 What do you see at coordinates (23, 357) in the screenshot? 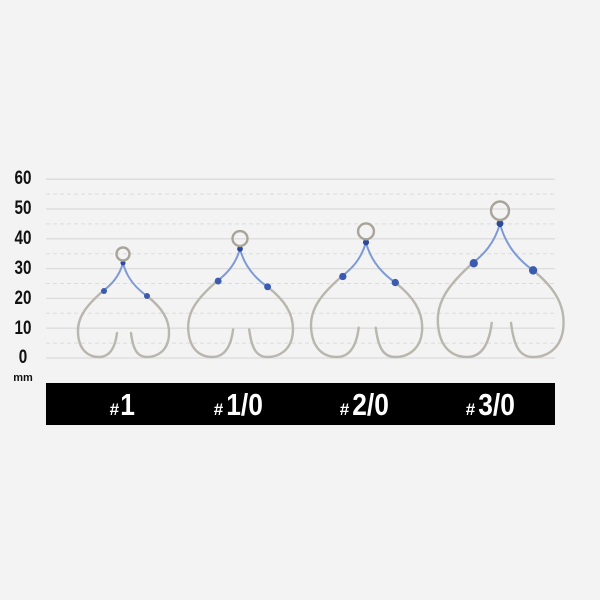
I see `tick-label: 0` at bounding box center [23, 357].